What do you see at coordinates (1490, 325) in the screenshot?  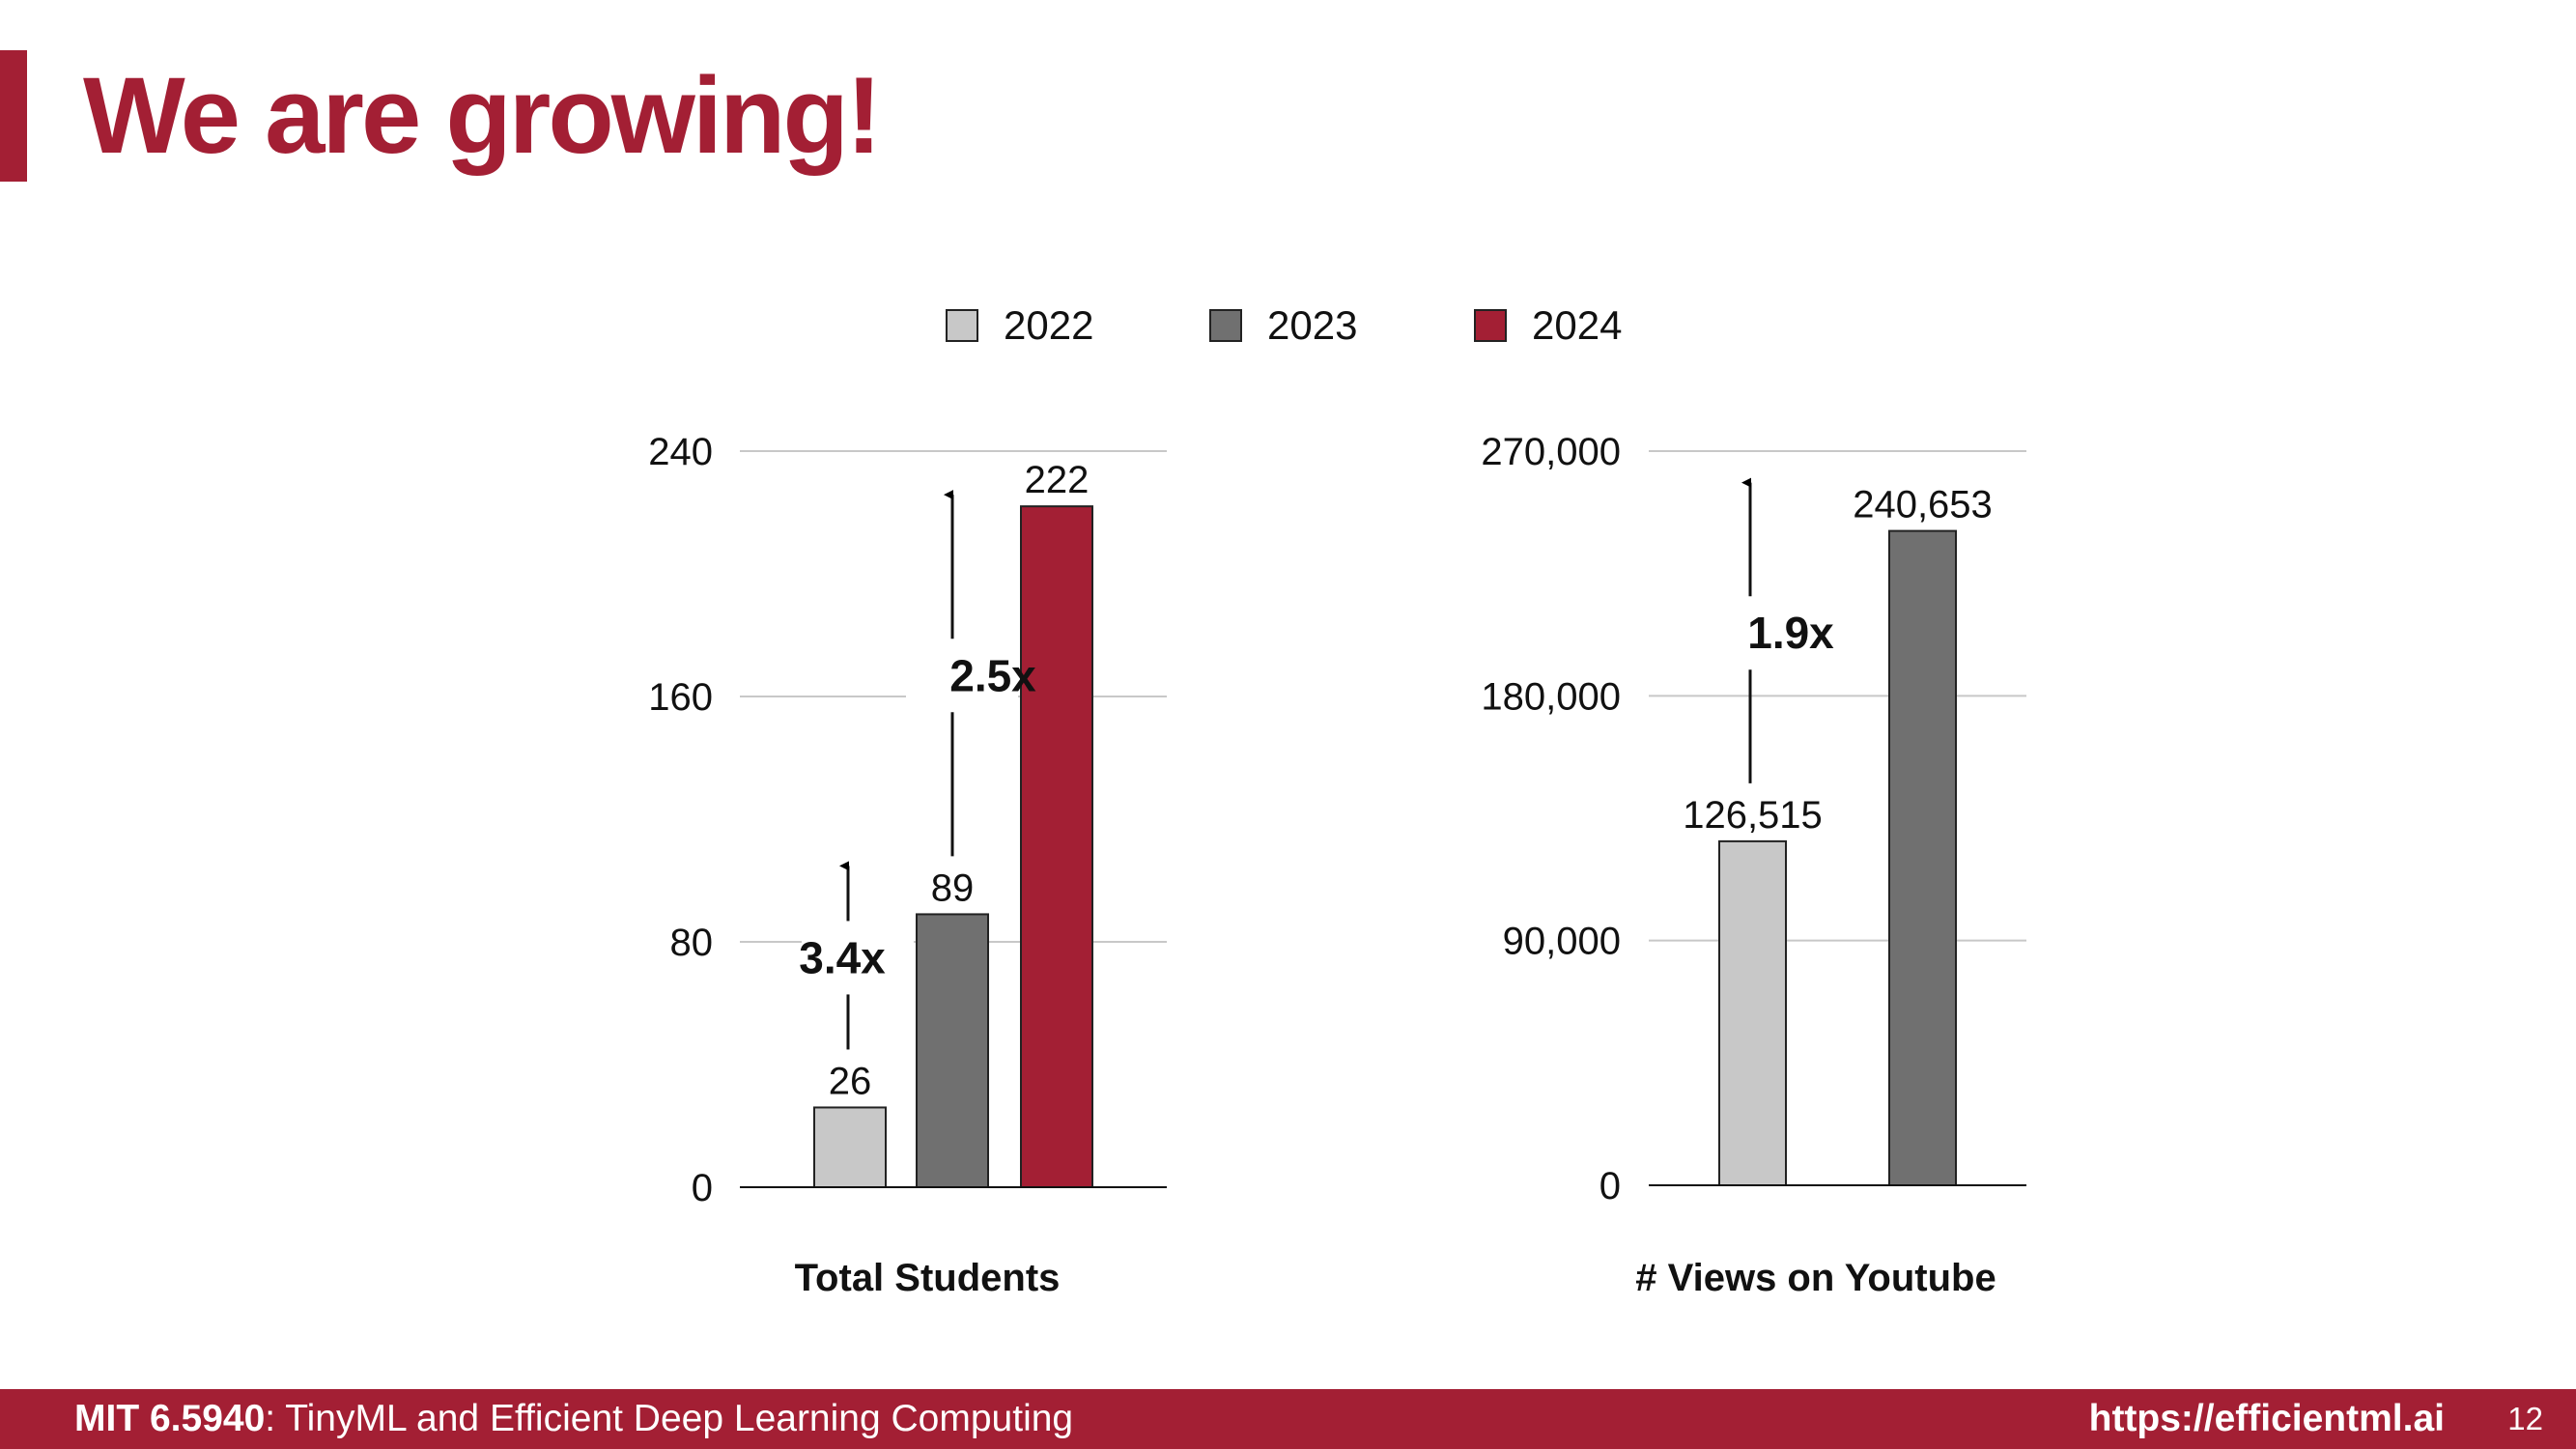 I see `legend-swatch-2024` at bounding box center [1490, 325].